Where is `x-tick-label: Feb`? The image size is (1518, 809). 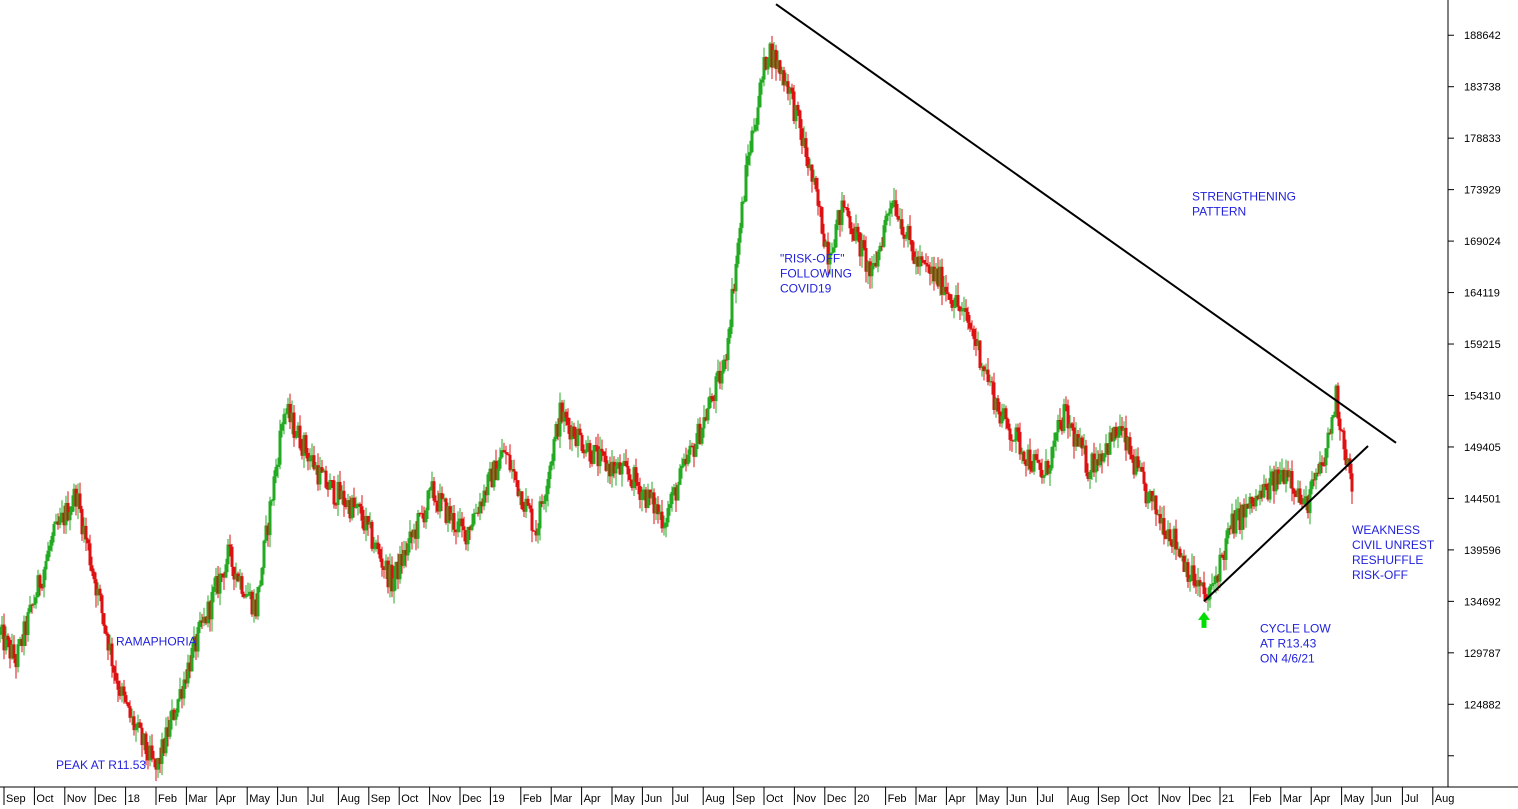
x-tick-label: Feb is located at coordinates (897, 799).